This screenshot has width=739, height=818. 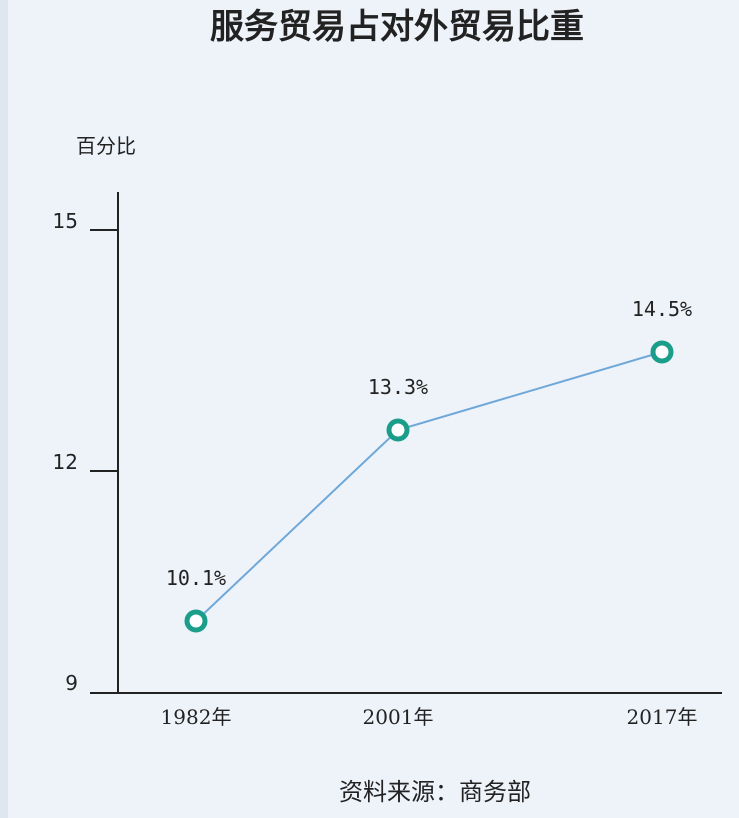 I want to click on x-tick-label: 2017年, so click(x=662, y=717).